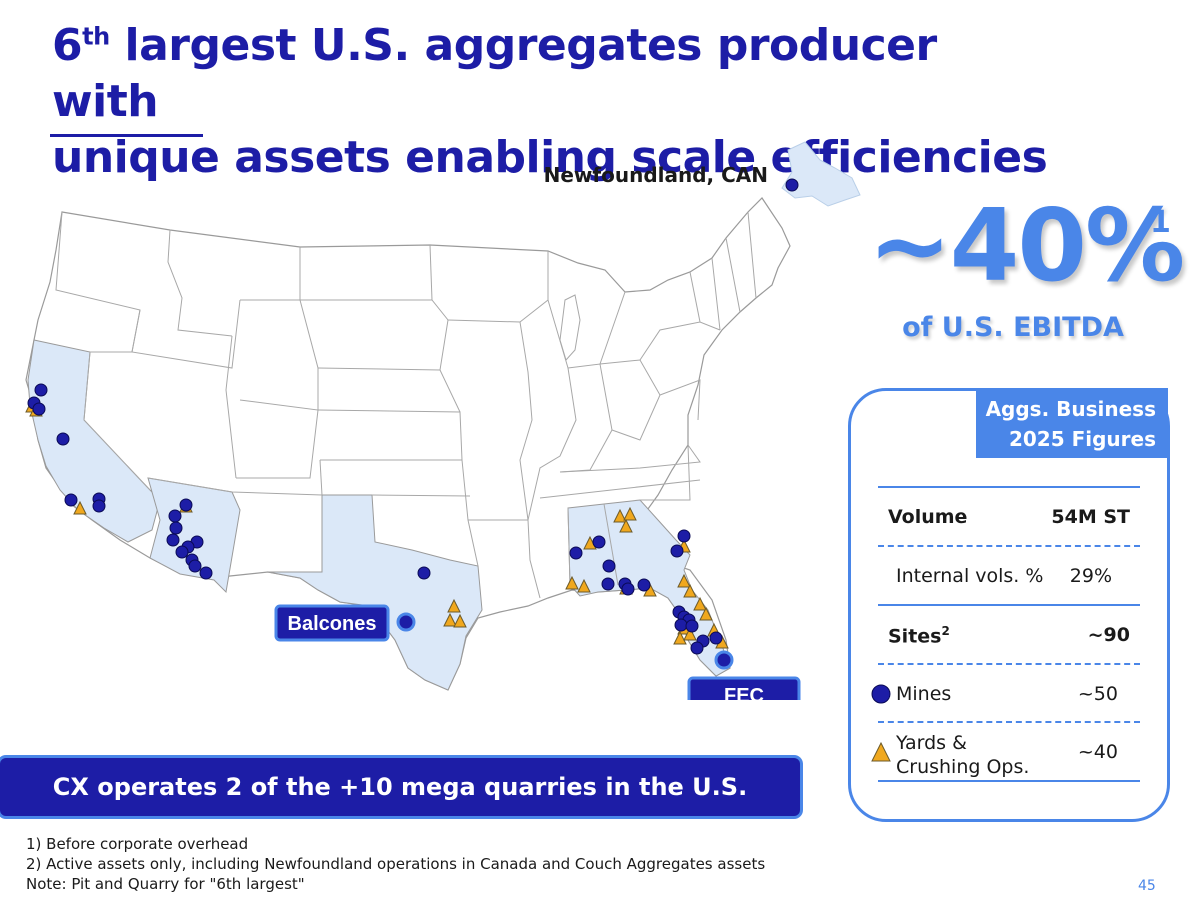  I want to click on lake-michigan, so click(570, 327).